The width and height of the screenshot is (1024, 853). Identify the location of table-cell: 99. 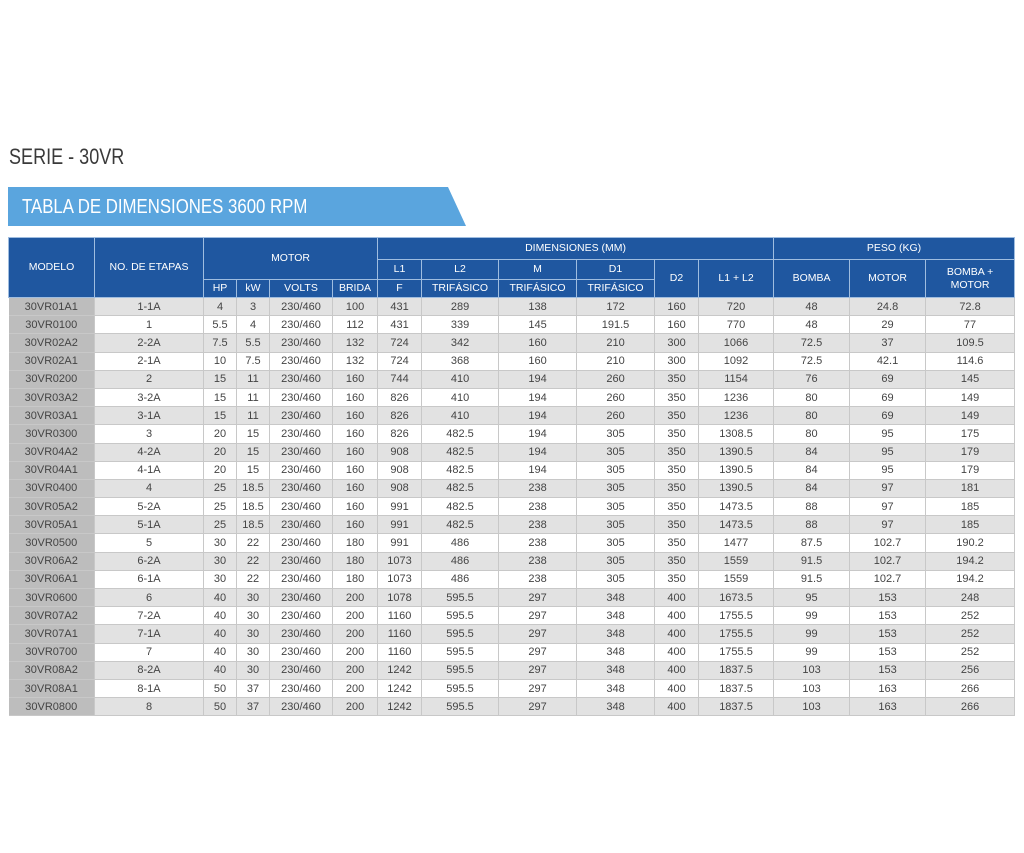
(812, 652).